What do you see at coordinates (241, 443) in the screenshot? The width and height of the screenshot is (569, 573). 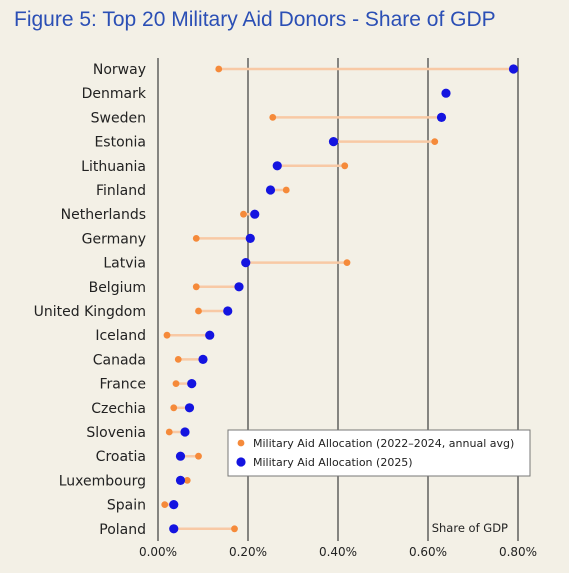 I see `legend-marker-2022-2024` at bounding box center [241, 443].